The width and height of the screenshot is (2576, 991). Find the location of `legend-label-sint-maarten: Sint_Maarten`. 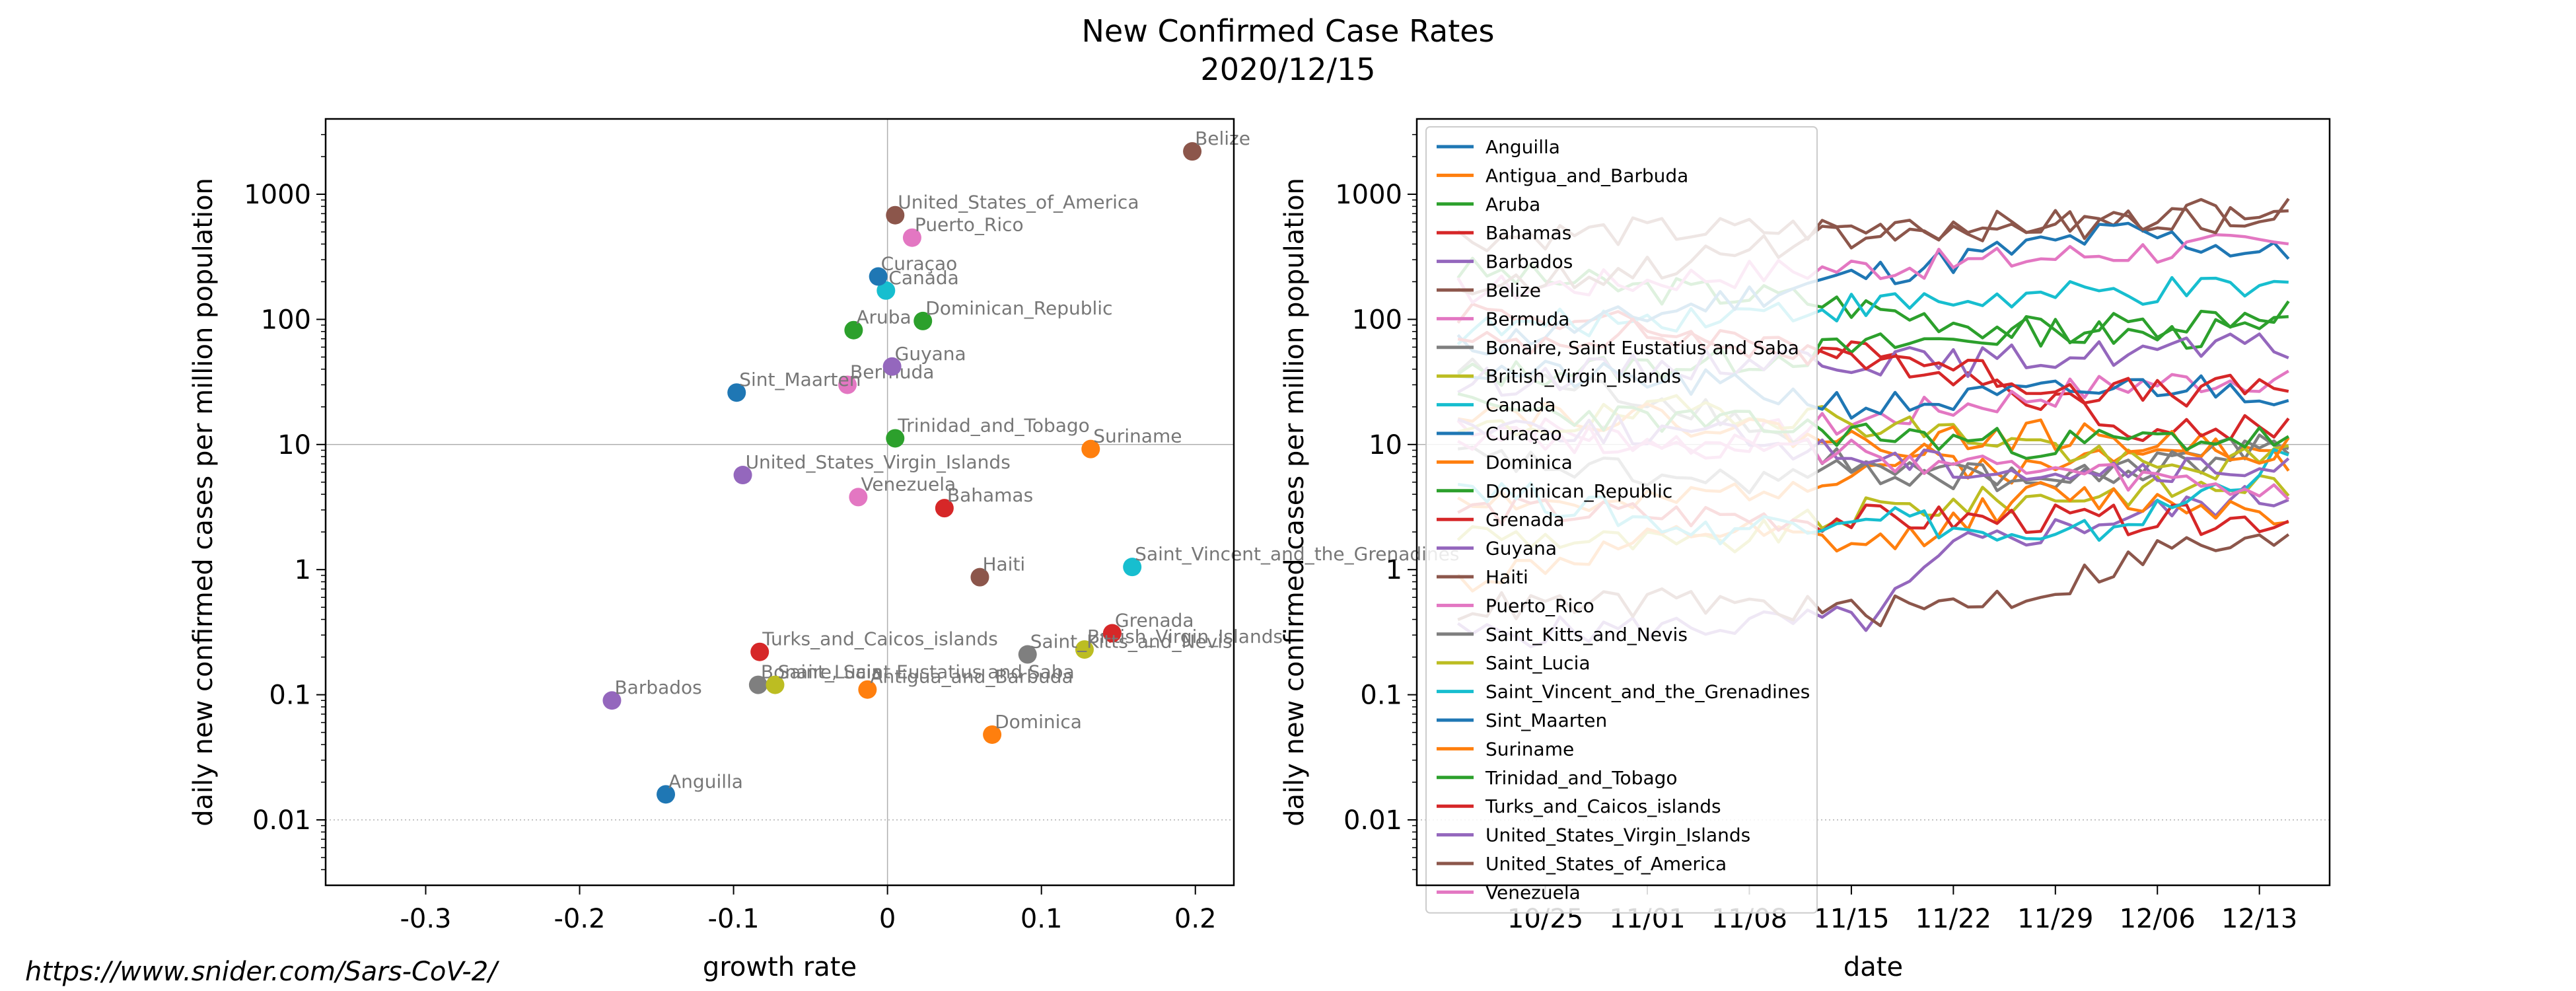

legend-label-sint-maarten: Sint_Maarten is located at coordinates (1546, 720).